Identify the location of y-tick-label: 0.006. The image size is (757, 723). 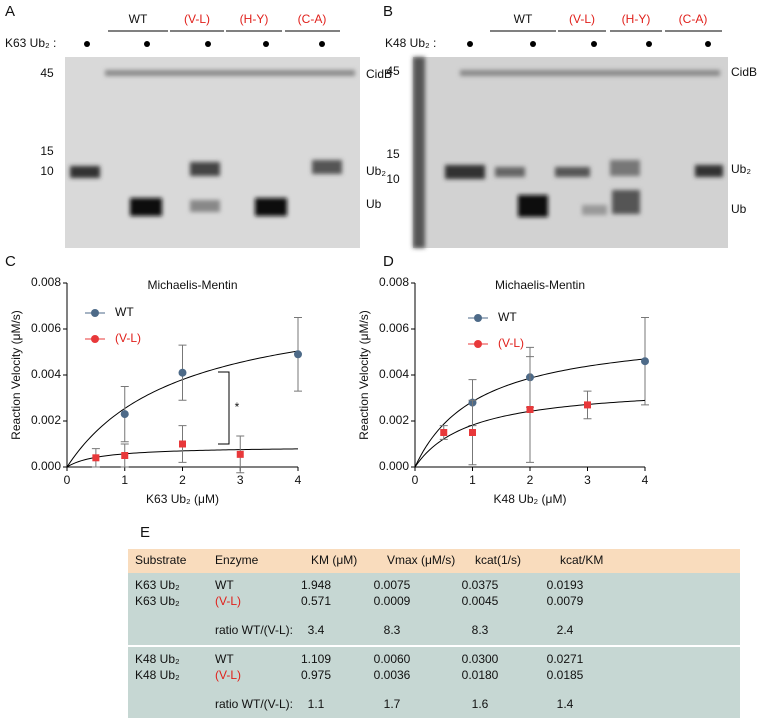
(46, 328).